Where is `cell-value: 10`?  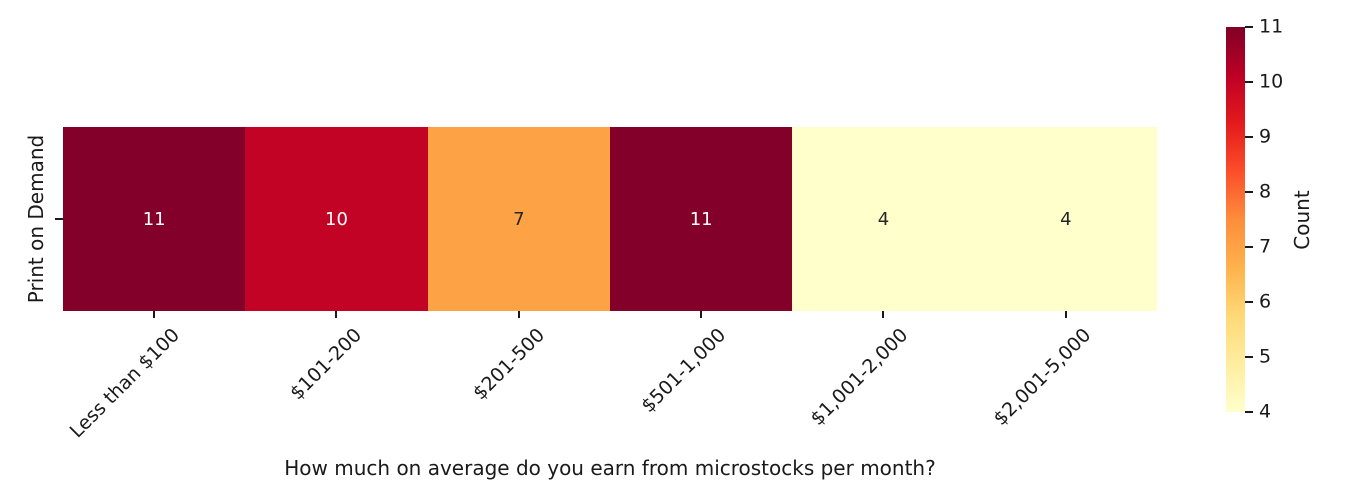 cell-value: 10 is located at coordinates (336, 219).